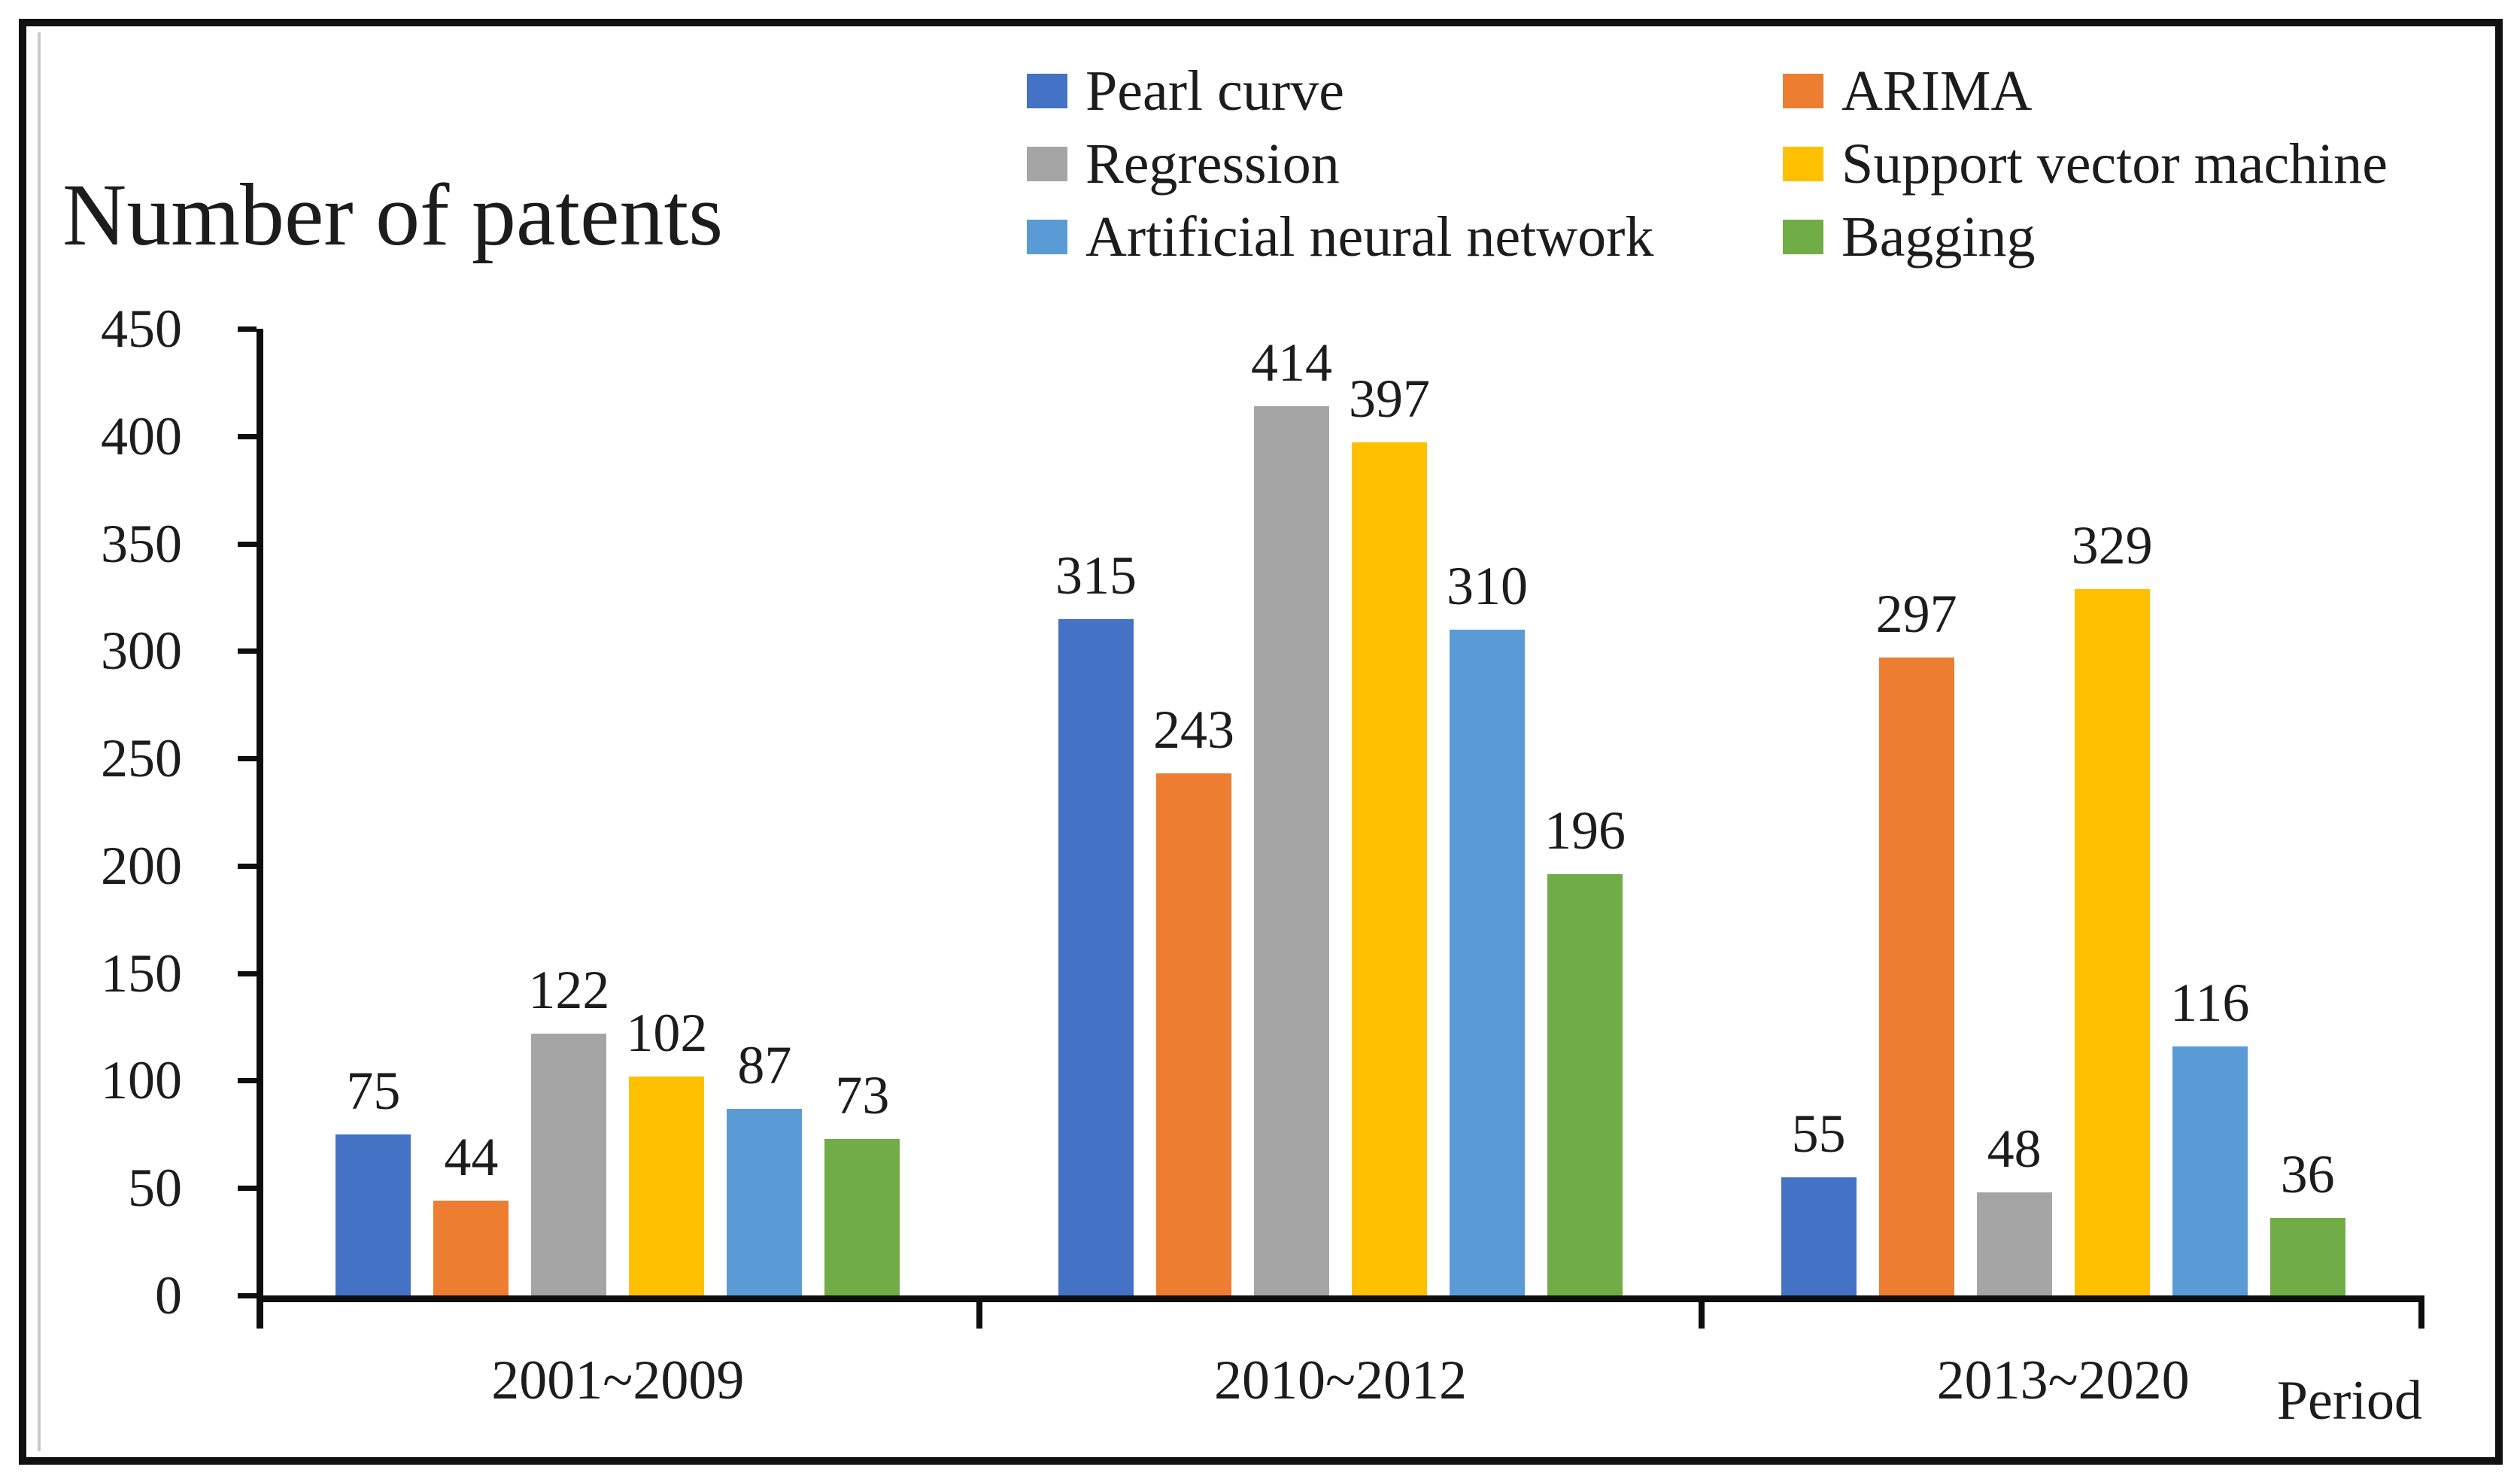  Describe the element at coordinates (141, 758) in the screenshot. I see `y-tick-label: 250` at that location.